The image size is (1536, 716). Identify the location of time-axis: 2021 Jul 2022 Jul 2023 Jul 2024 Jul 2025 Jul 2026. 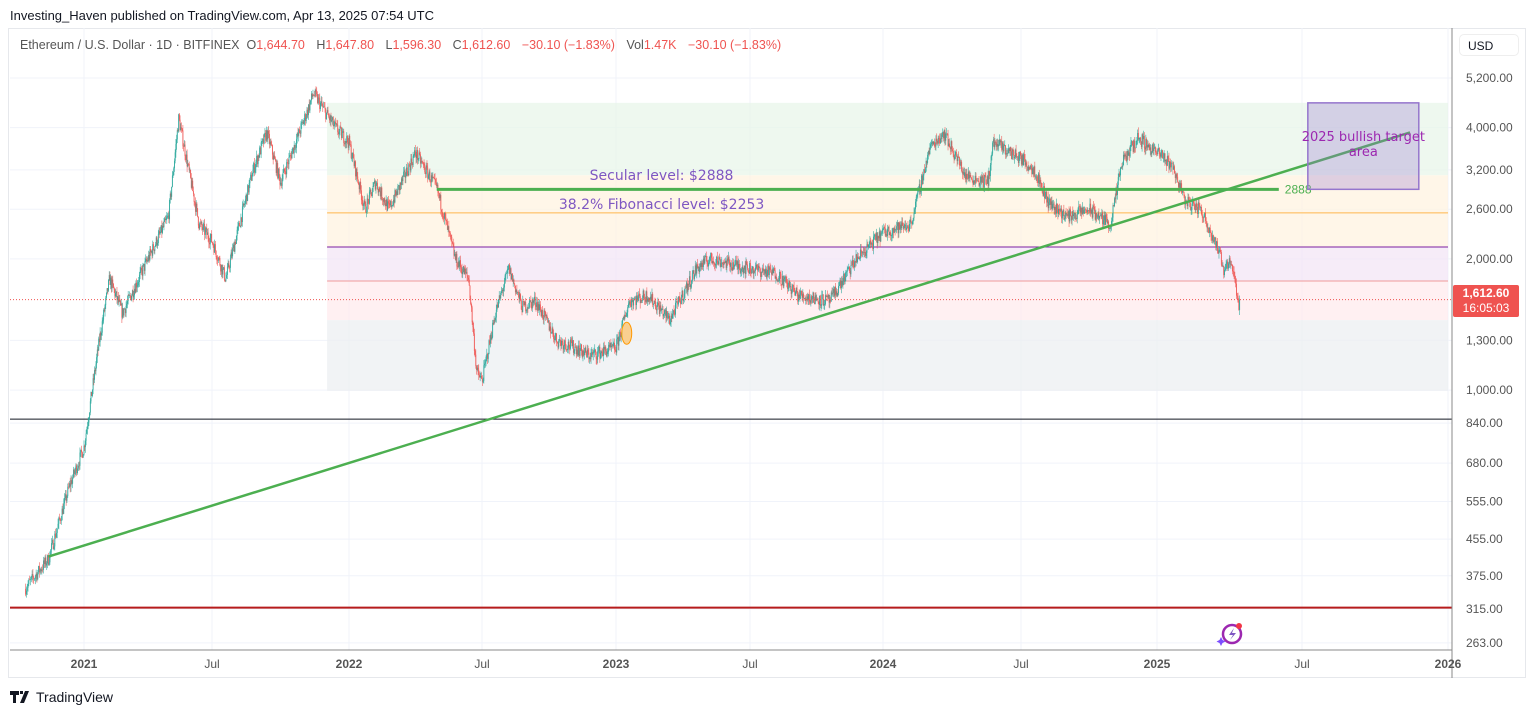
(766, 664).